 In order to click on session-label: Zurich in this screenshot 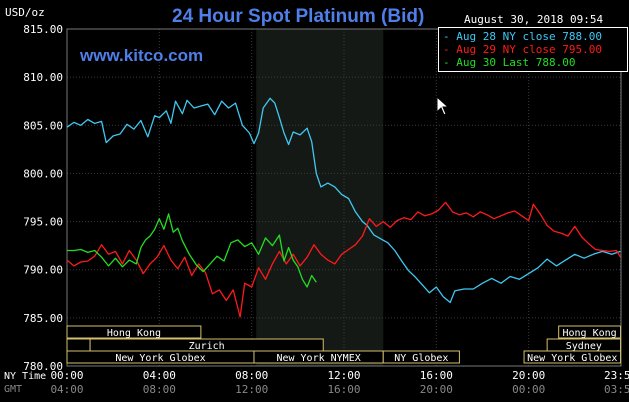, I will do `click(207, 346)`.